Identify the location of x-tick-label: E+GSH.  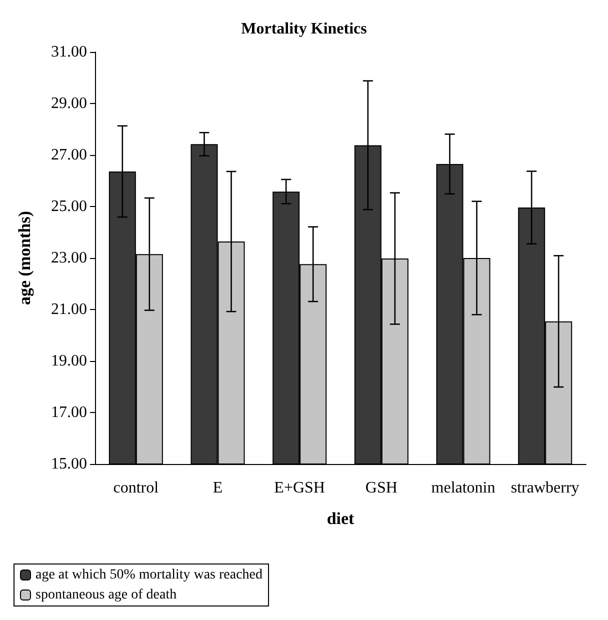
(300, 488).